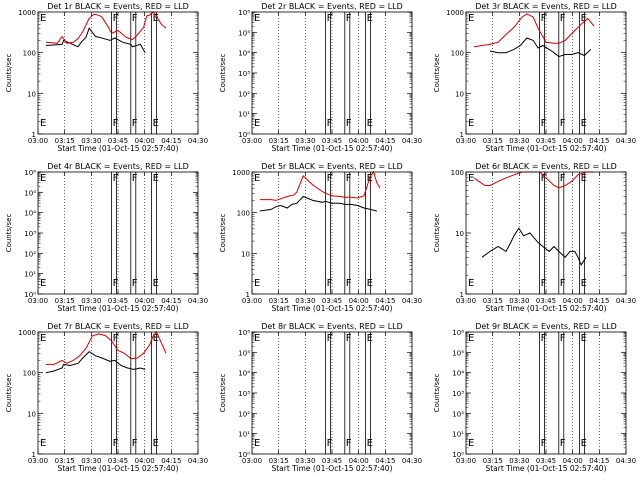 This screenshot has height=480, width=640. I want to click on y-tick-label: 10³, so click(244, 394).